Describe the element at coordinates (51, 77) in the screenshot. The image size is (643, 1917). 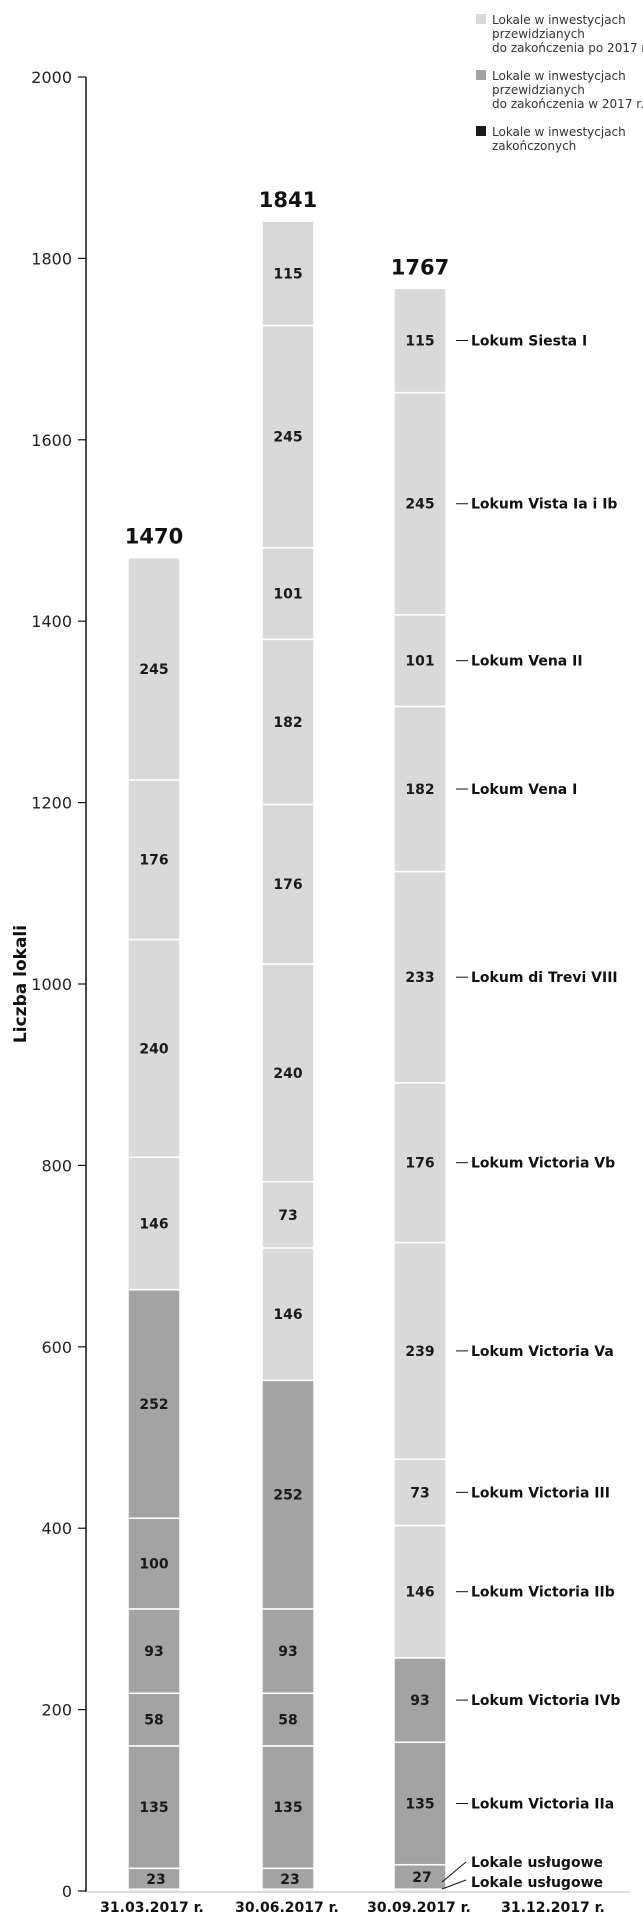
I see `y-tick-label: 2000` at that location.